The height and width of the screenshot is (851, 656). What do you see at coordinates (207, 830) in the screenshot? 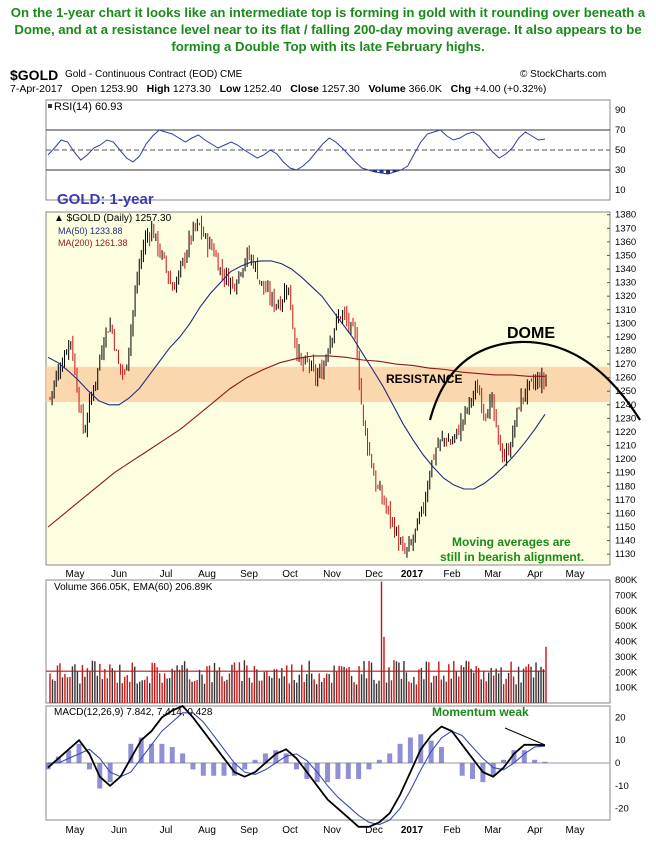
I see `macd-month-label: Aug` at bounding box center [207, 830].